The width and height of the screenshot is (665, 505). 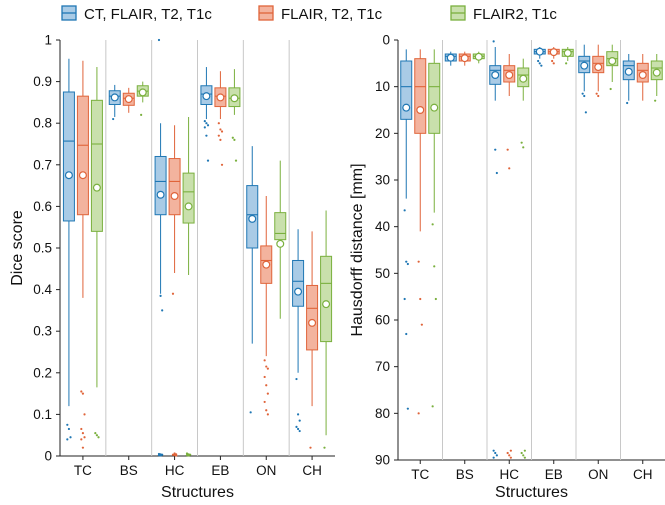 What do you see at coordinates (42, 206) in the screenshot?
I see `y-tick-label: 0.6` at bounding box center [42, 206].